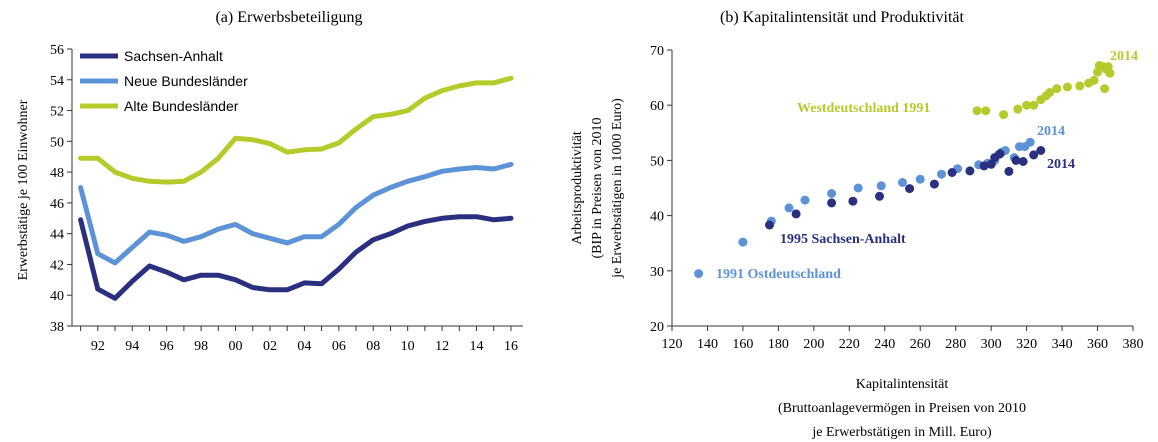  Describe the element at coordinates (1133, 344) in the screenshot. I see `chart-b-xtick-label: 380` at that location.